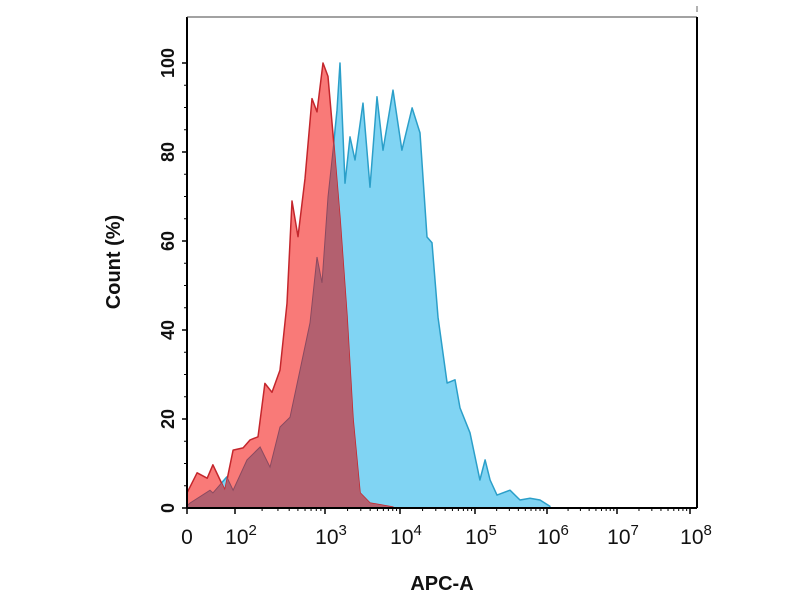  I want to click on x-tick-exponent: 3, so click(343, 530).